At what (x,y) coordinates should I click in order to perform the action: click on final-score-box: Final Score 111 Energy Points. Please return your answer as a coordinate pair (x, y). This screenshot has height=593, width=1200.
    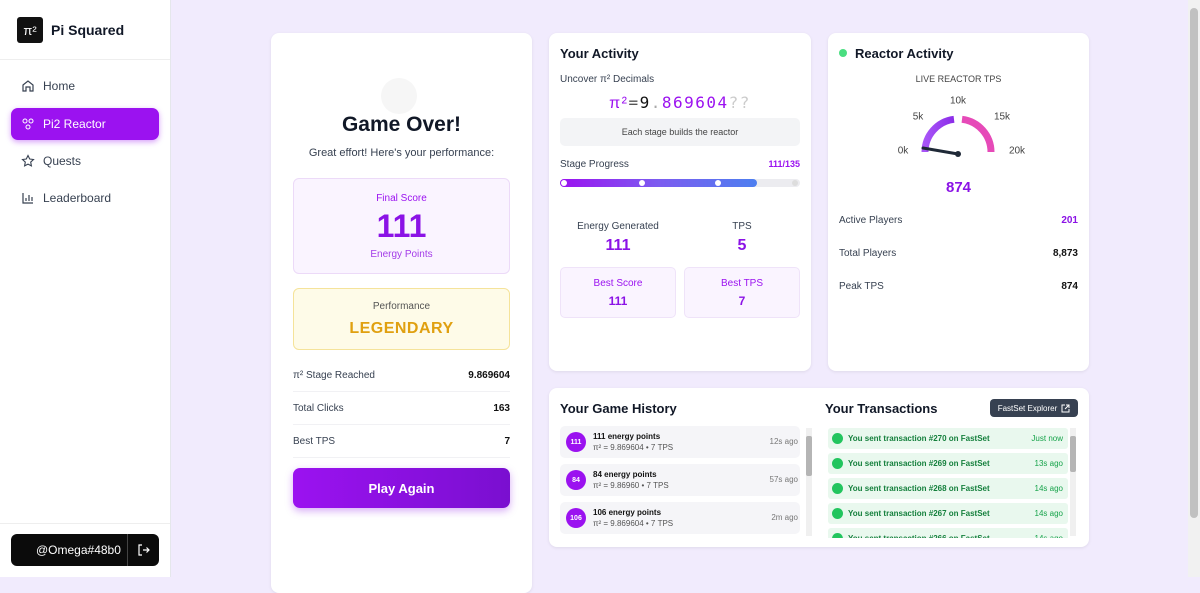
    Looking at the image, I should click on (401, 226).